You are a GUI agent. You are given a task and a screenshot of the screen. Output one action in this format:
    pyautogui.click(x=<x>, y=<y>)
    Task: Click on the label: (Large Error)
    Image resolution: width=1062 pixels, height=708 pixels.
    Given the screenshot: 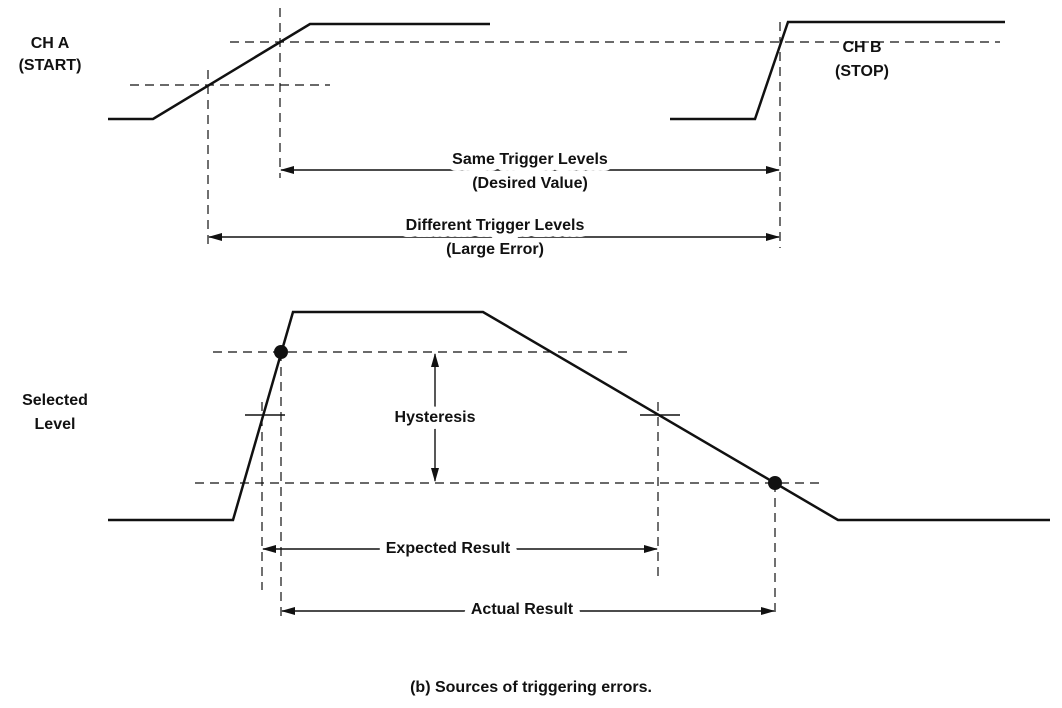 What is the action you would take?
    pyautogui.click(x=495, y=249)
    